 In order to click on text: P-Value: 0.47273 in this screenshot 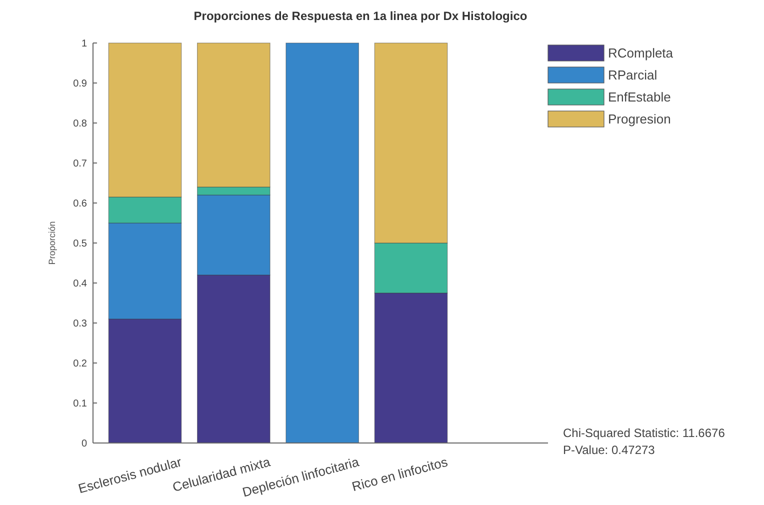, I will do `click(609, 450)`.